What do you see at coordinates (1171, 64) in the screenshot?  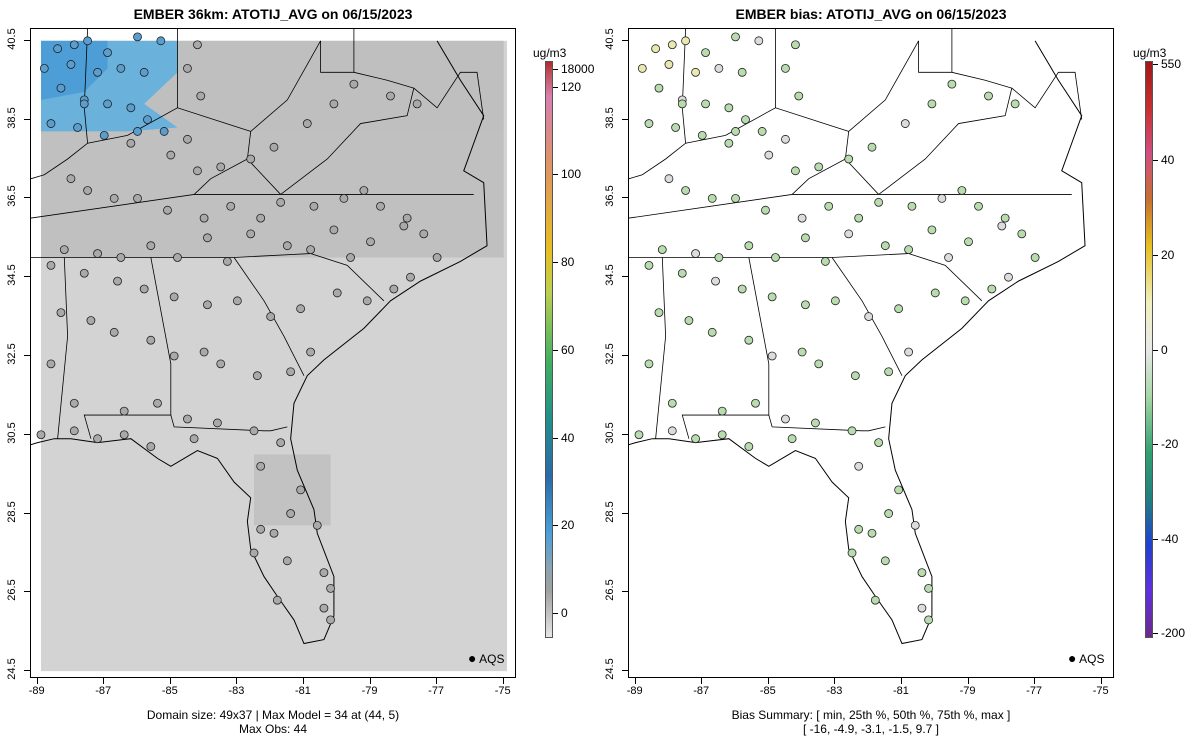 I see `colorbar-tick-label: 550` at bounding box center [1171, 64].